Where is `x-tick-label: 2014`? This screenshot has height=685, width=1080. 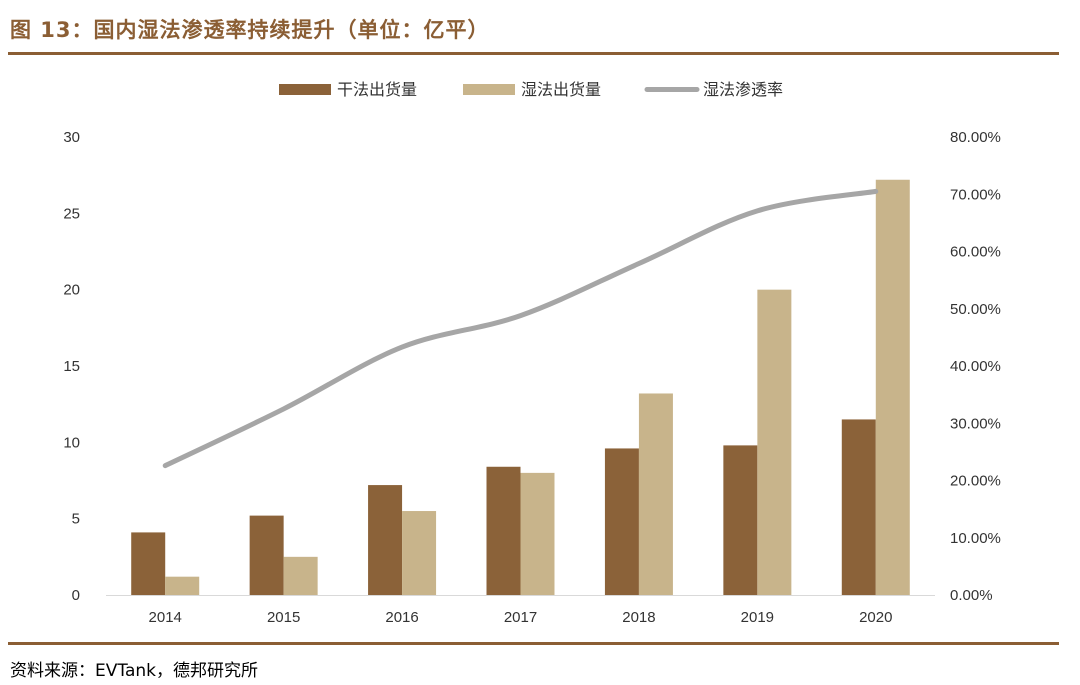
x-tick-label: 2014 is located at coordinates (165, 617).